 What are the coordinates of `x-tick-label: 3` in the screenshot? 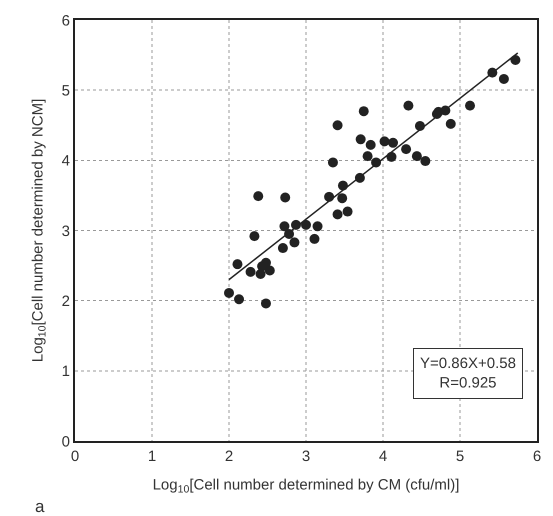 It's located at (306, 456).